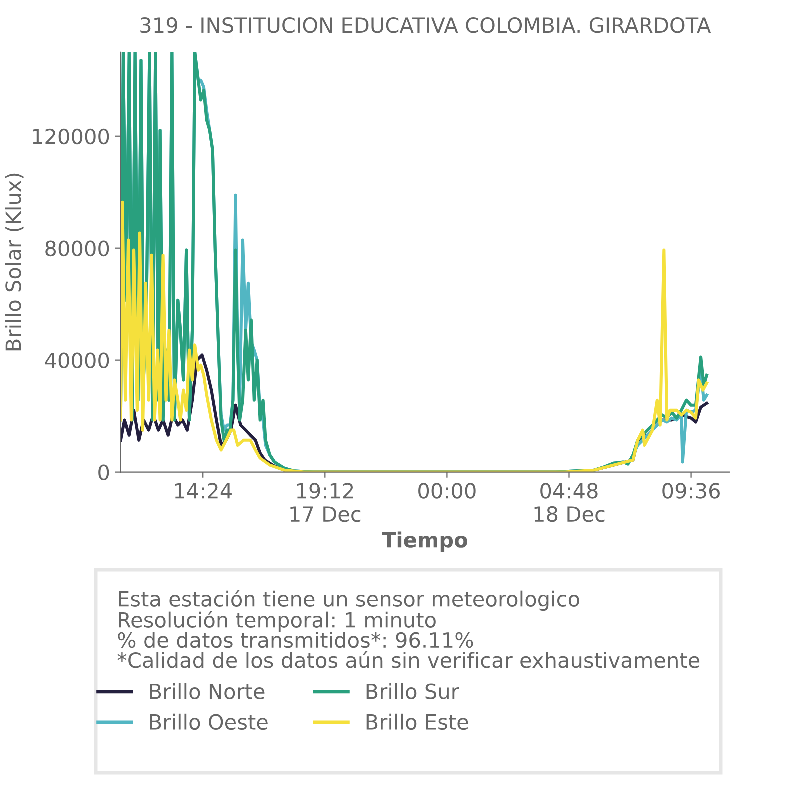  I want to click on y-axis-title: Brillo Solar (Klux), so click(14, 262).